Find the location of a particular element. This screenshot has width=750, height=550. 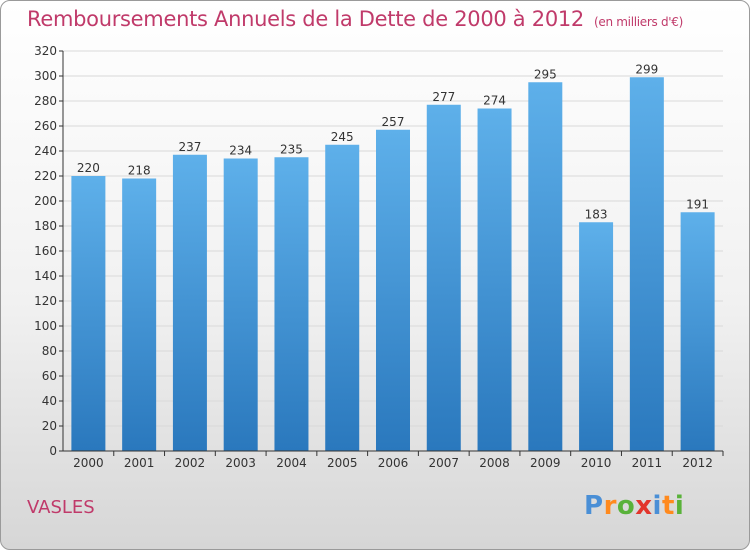

data-label: 245 is located at coordinates (342, 137).